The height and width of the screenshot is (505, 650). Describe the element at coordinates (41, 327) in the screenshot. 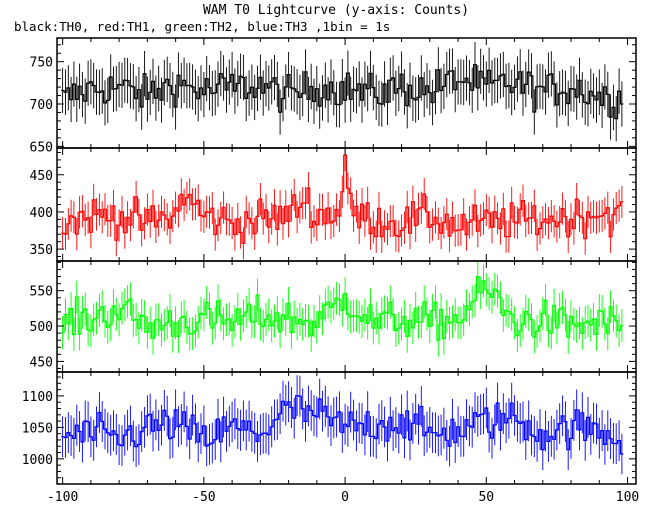

I see `y-tick-label: 500` at that location.